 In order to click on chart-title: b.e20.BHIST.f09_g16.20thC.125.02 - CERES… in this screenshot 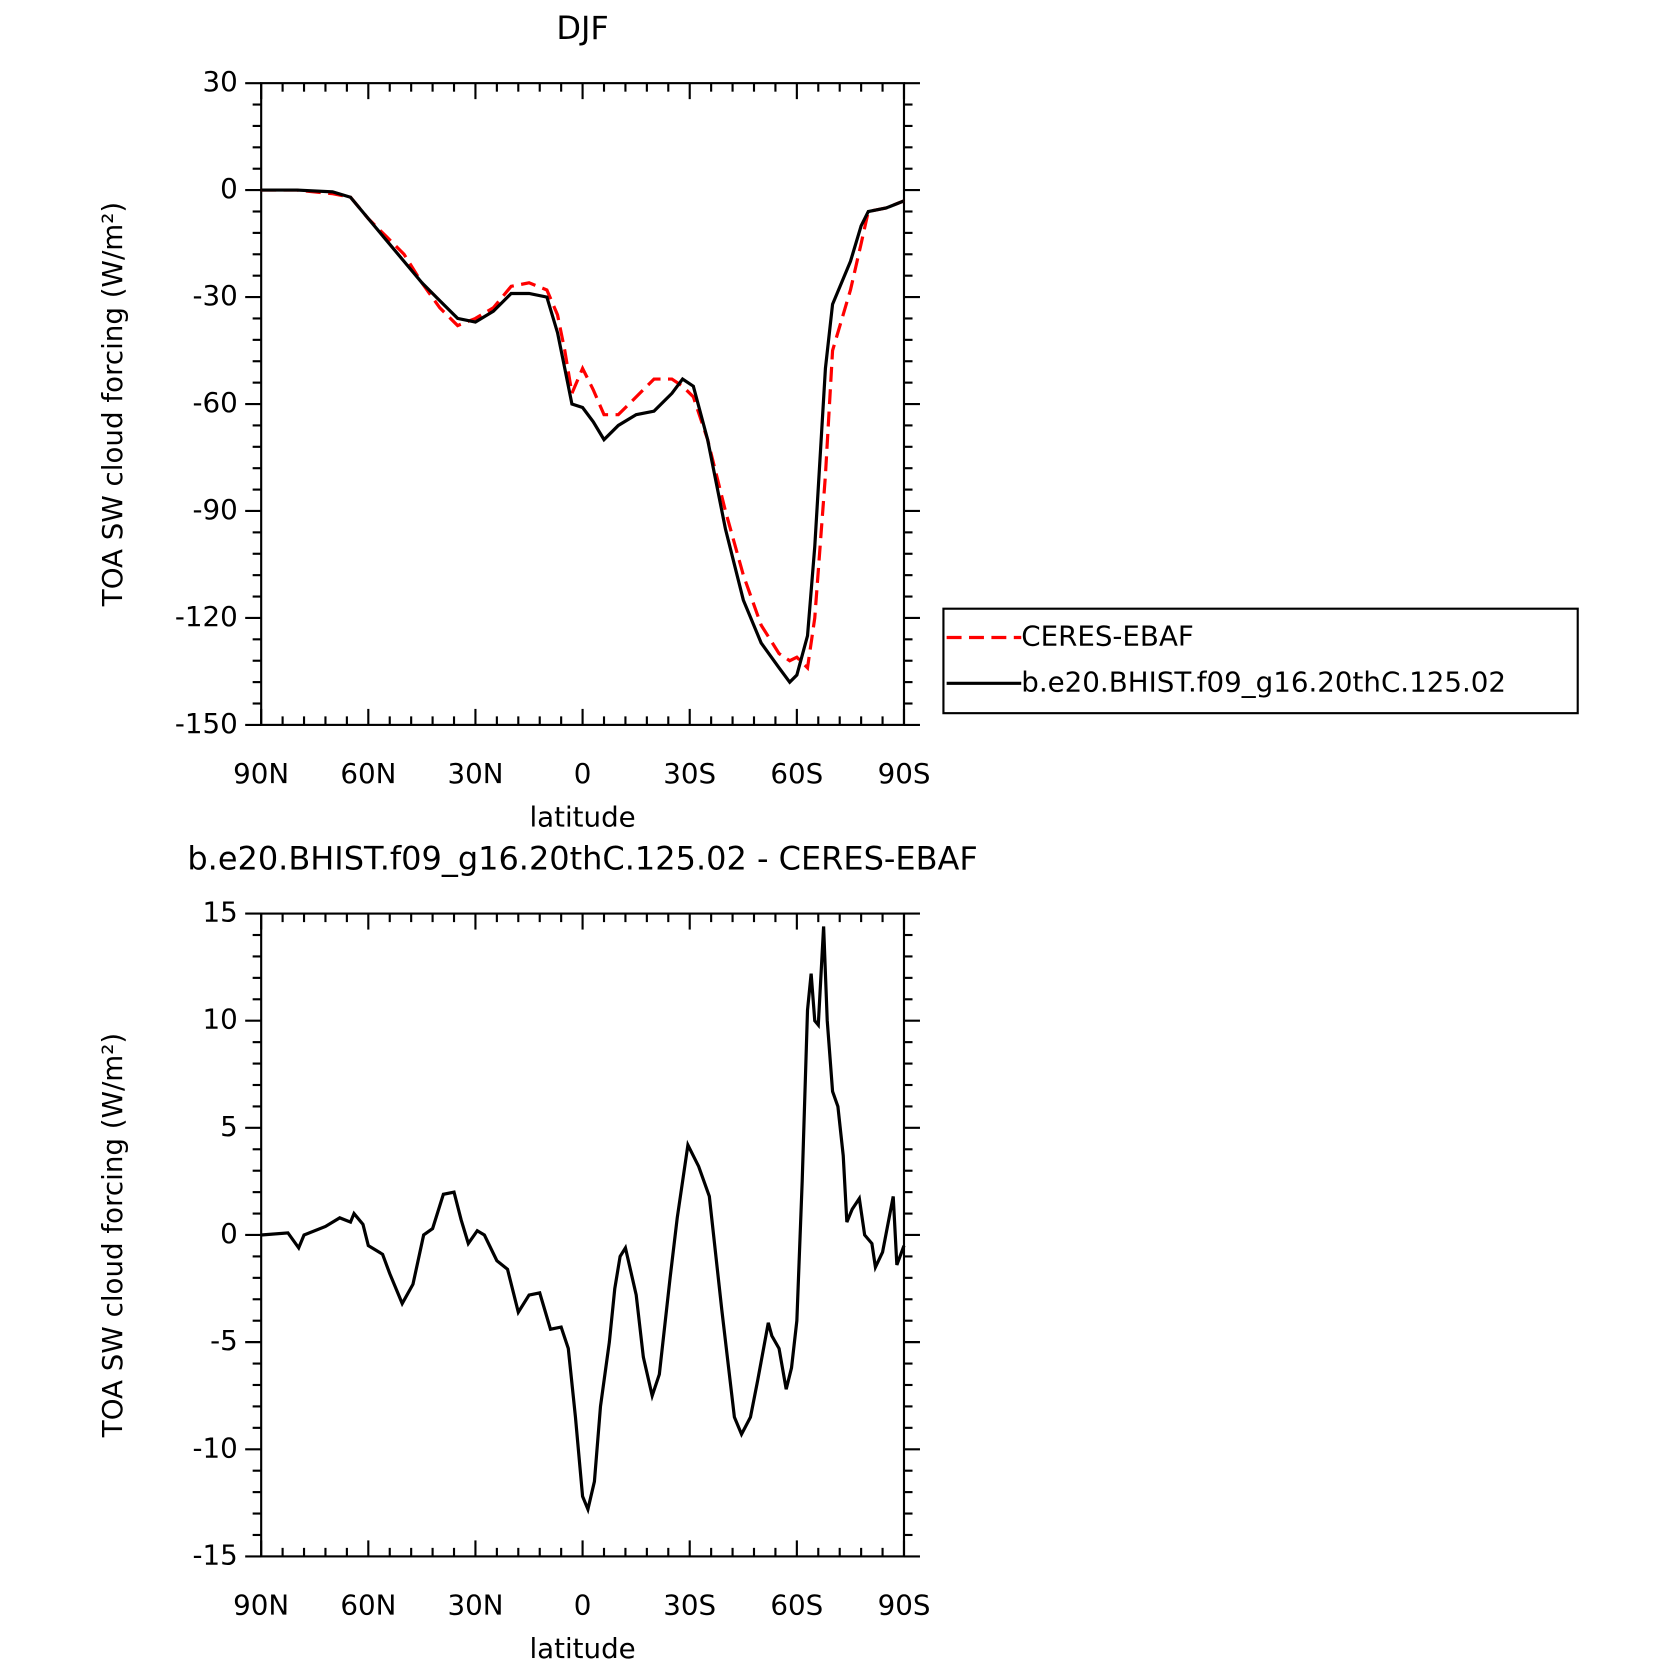, I will do `click(582, 858)`.